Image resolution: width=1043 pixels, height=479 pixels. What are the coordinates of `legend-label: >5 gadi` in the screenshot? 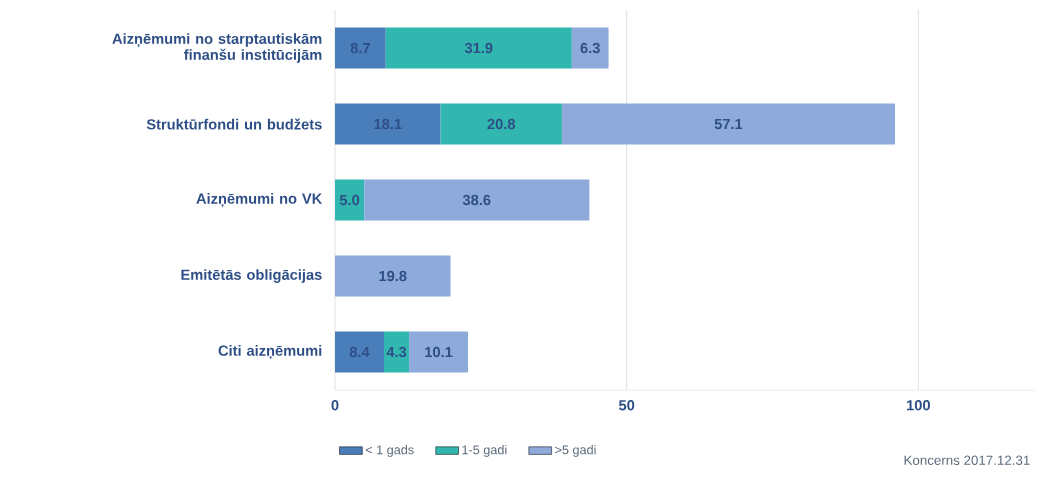 It's located at (575, 451).